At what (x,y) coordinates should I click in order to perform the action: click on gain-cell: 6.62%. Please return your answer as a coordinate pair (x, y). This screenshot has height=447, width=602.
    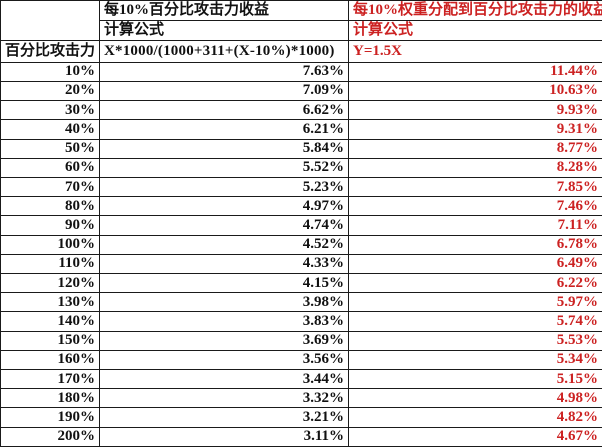
    Looking at the image, I should click on (224, 110).